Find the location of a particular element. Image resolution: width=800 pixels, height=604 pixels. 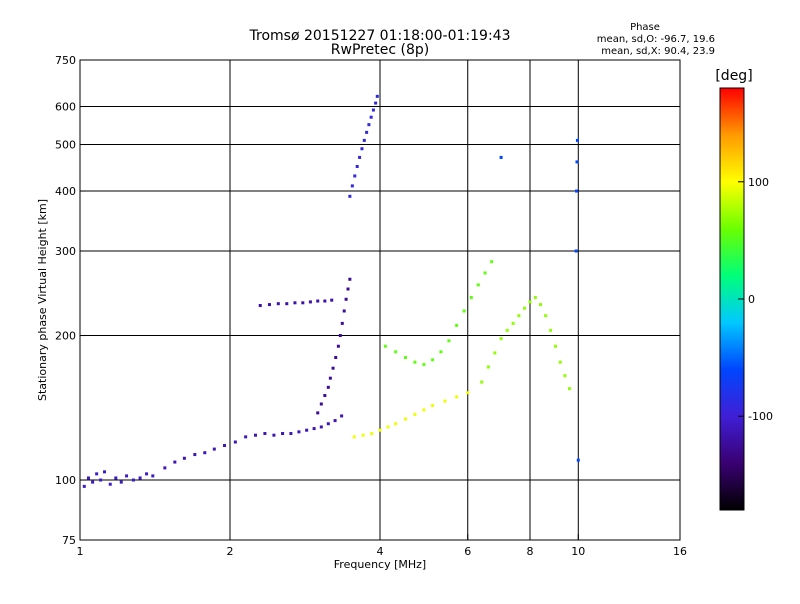

x-tick-label: 10 is located at coordinates (578, 551).